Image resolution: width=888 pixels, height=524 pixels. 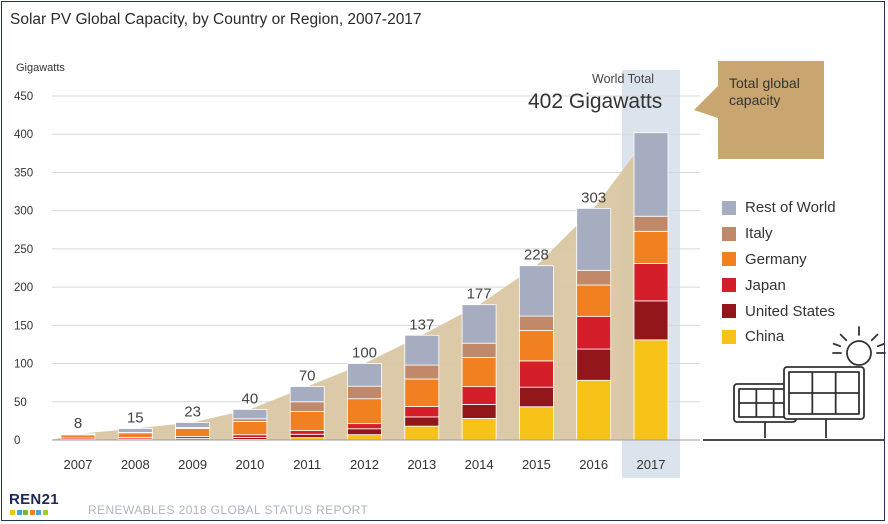 What do you see at coordinates (595, 101) in the screenshot?
I see `world-total-value: 402 Gigawatts` at bounding box center [595, 101].